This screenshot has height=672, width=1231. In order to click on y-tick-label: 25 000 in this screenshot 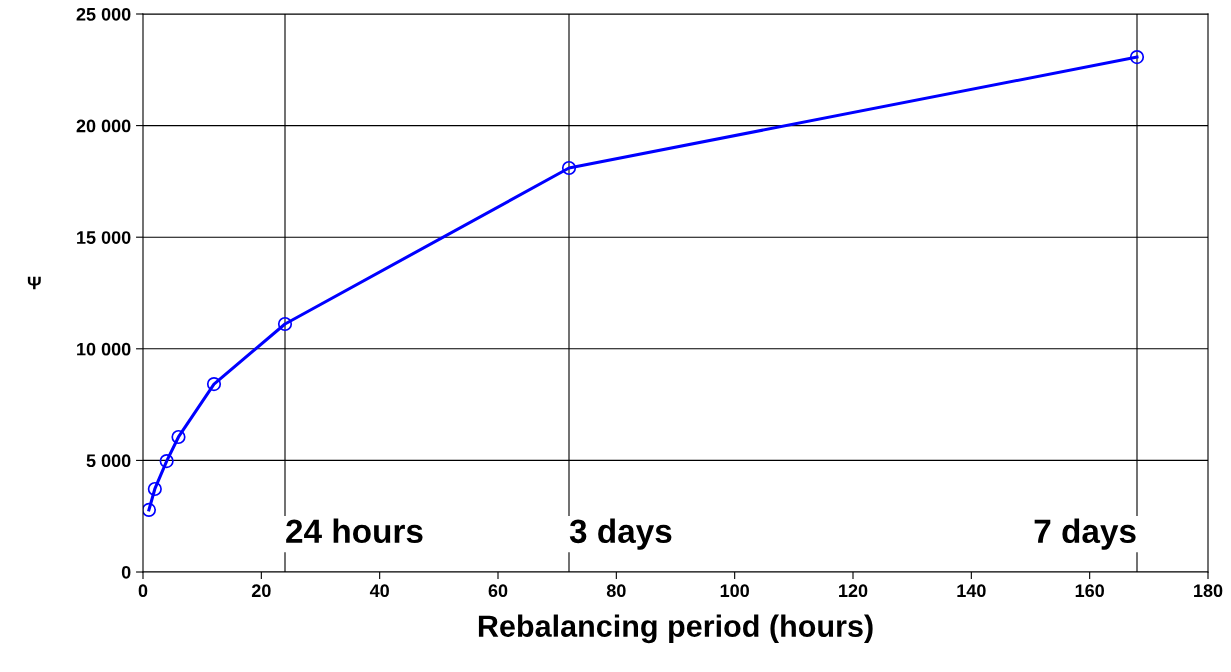, I will do `click(103, 14)`.